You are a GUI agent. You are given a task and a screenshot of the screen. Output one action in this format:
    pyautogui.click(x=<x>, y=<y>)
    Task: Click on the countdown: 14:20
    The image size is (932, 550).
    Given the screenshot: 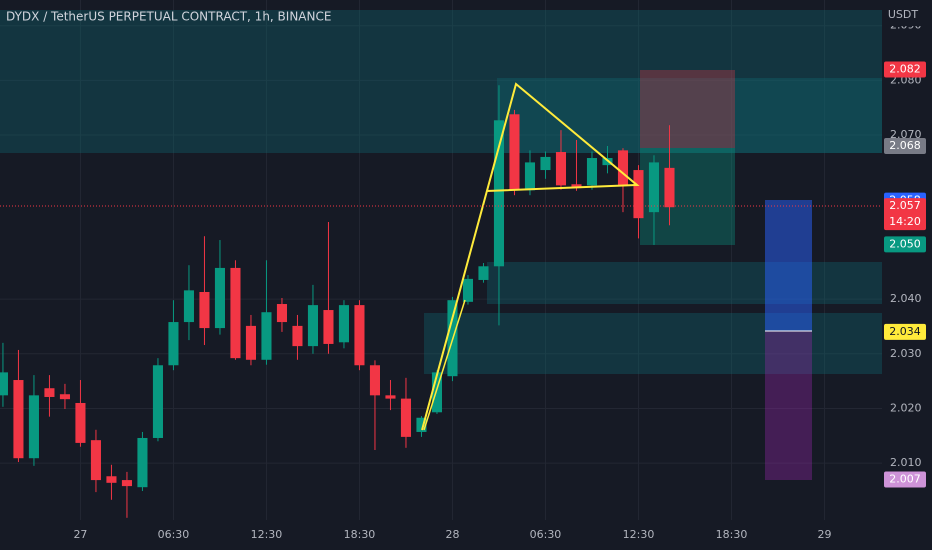 What is the action you would take?
    pyautogui.click(x=905, y=221)
    